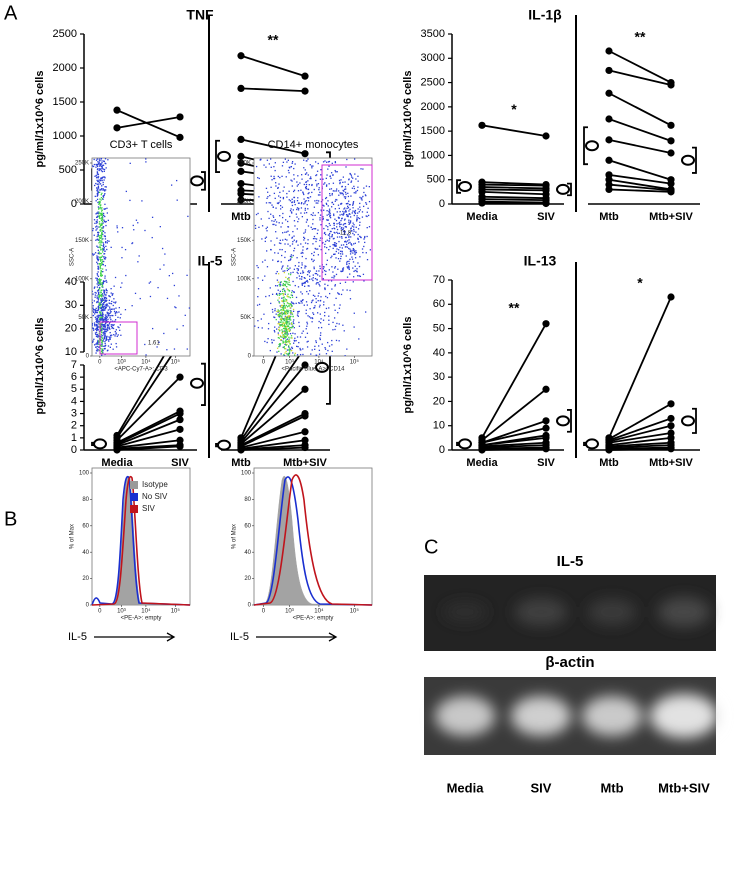  What do you see at coordinates (74, 377) in the screenshot?
I see `y-tick-label: 6` at bounding box center [74, 377].